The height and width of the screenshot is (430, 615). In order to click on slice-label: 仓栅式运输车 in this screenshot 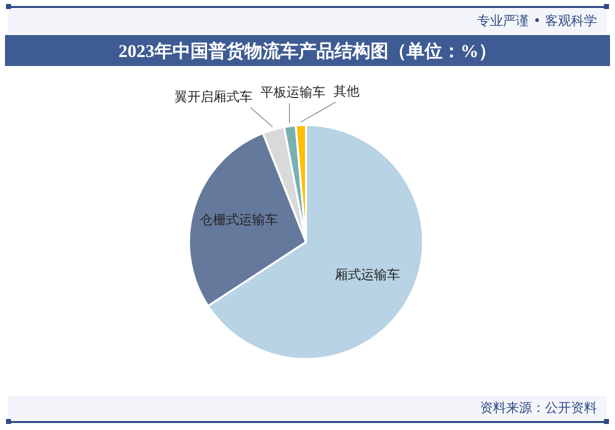, I will do `click(239, 220)`.